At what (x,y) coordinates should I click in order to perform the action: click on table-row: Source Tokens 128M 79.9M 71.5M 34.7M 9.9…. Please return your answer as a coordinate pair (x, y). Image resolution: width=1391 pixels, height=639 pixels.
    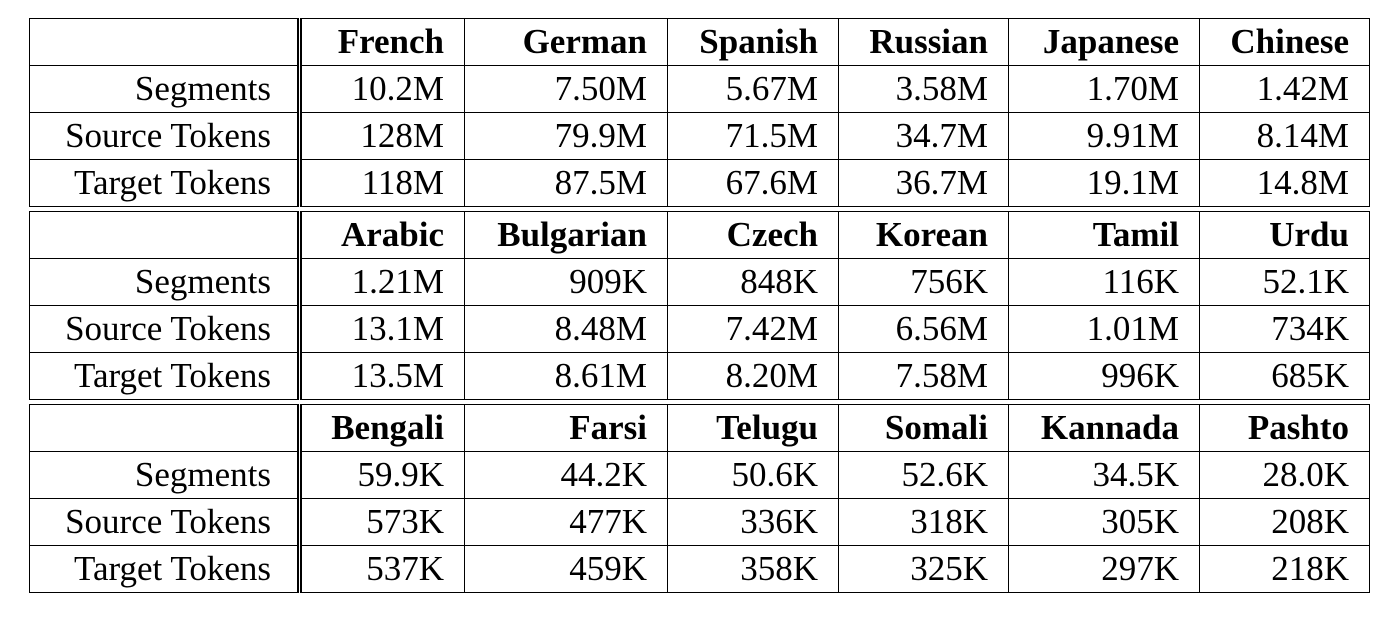
    Looking at the image, I should click on (699, 136).